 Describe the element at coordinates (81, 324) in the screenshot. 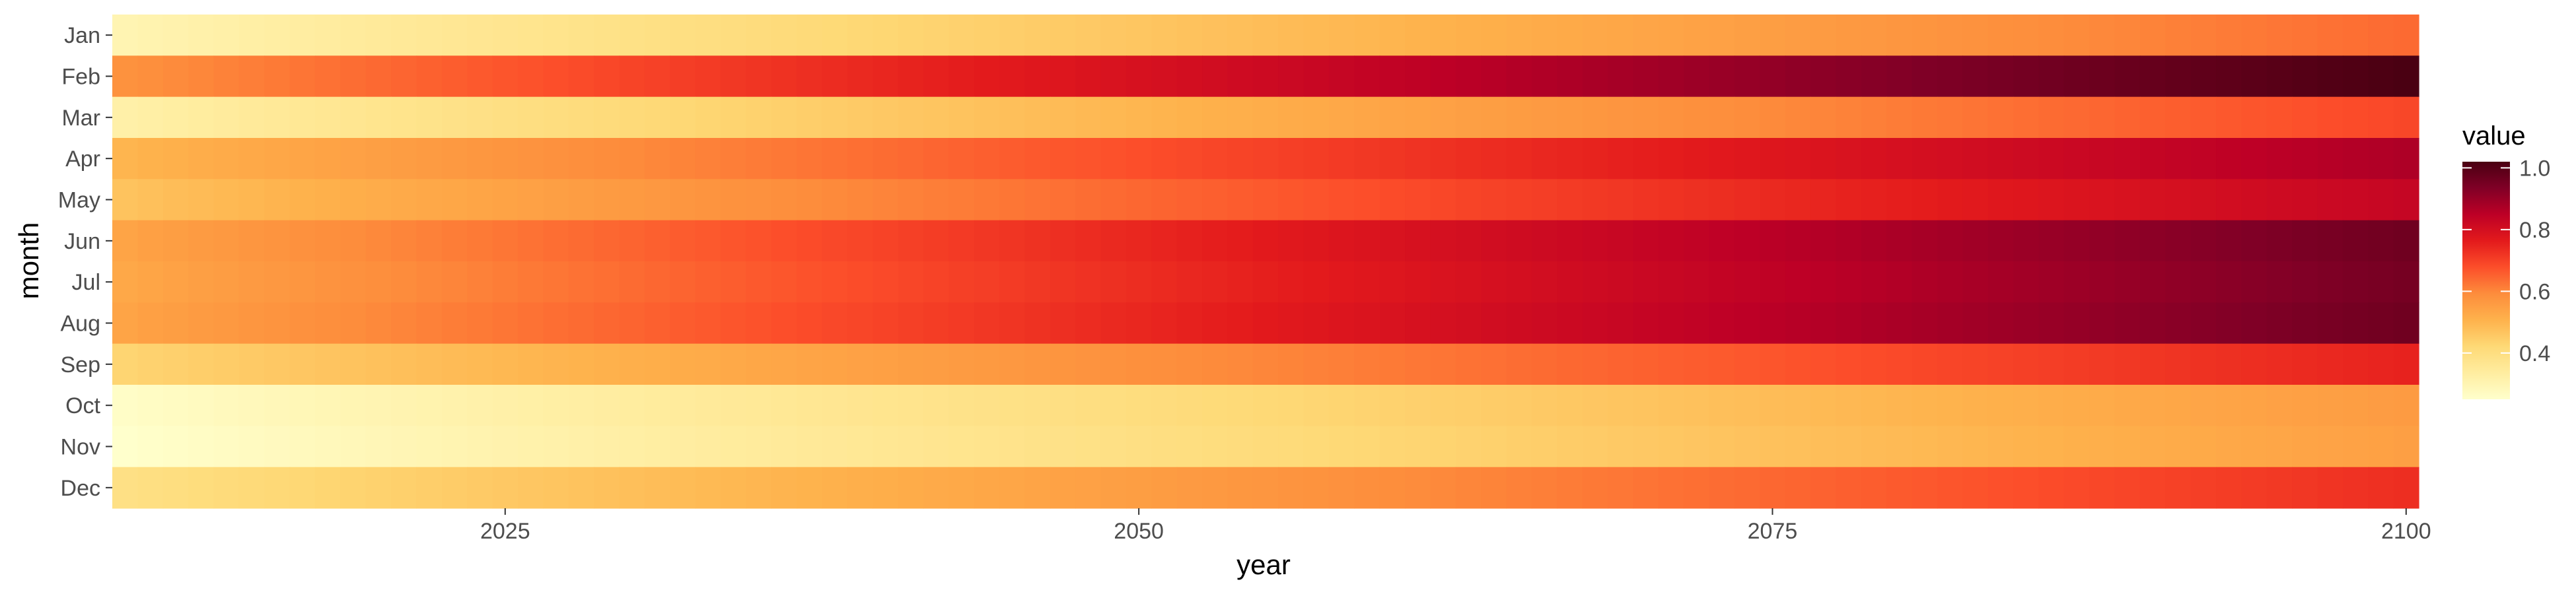

I see `y-tick-label: Aug` at that location.